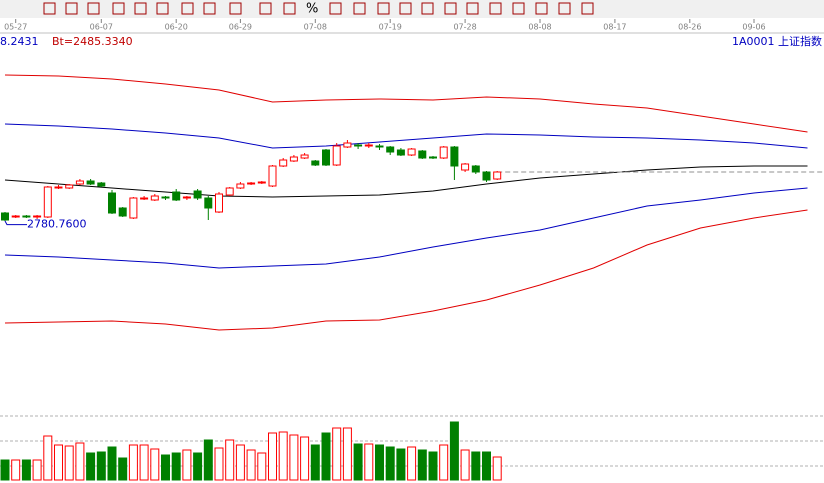 This screenshot has height=483, width=824. Describe the element at coordinates (777, 41) in the screenshot. I see `symbol-label: 1A0001 上证指数` at that location.